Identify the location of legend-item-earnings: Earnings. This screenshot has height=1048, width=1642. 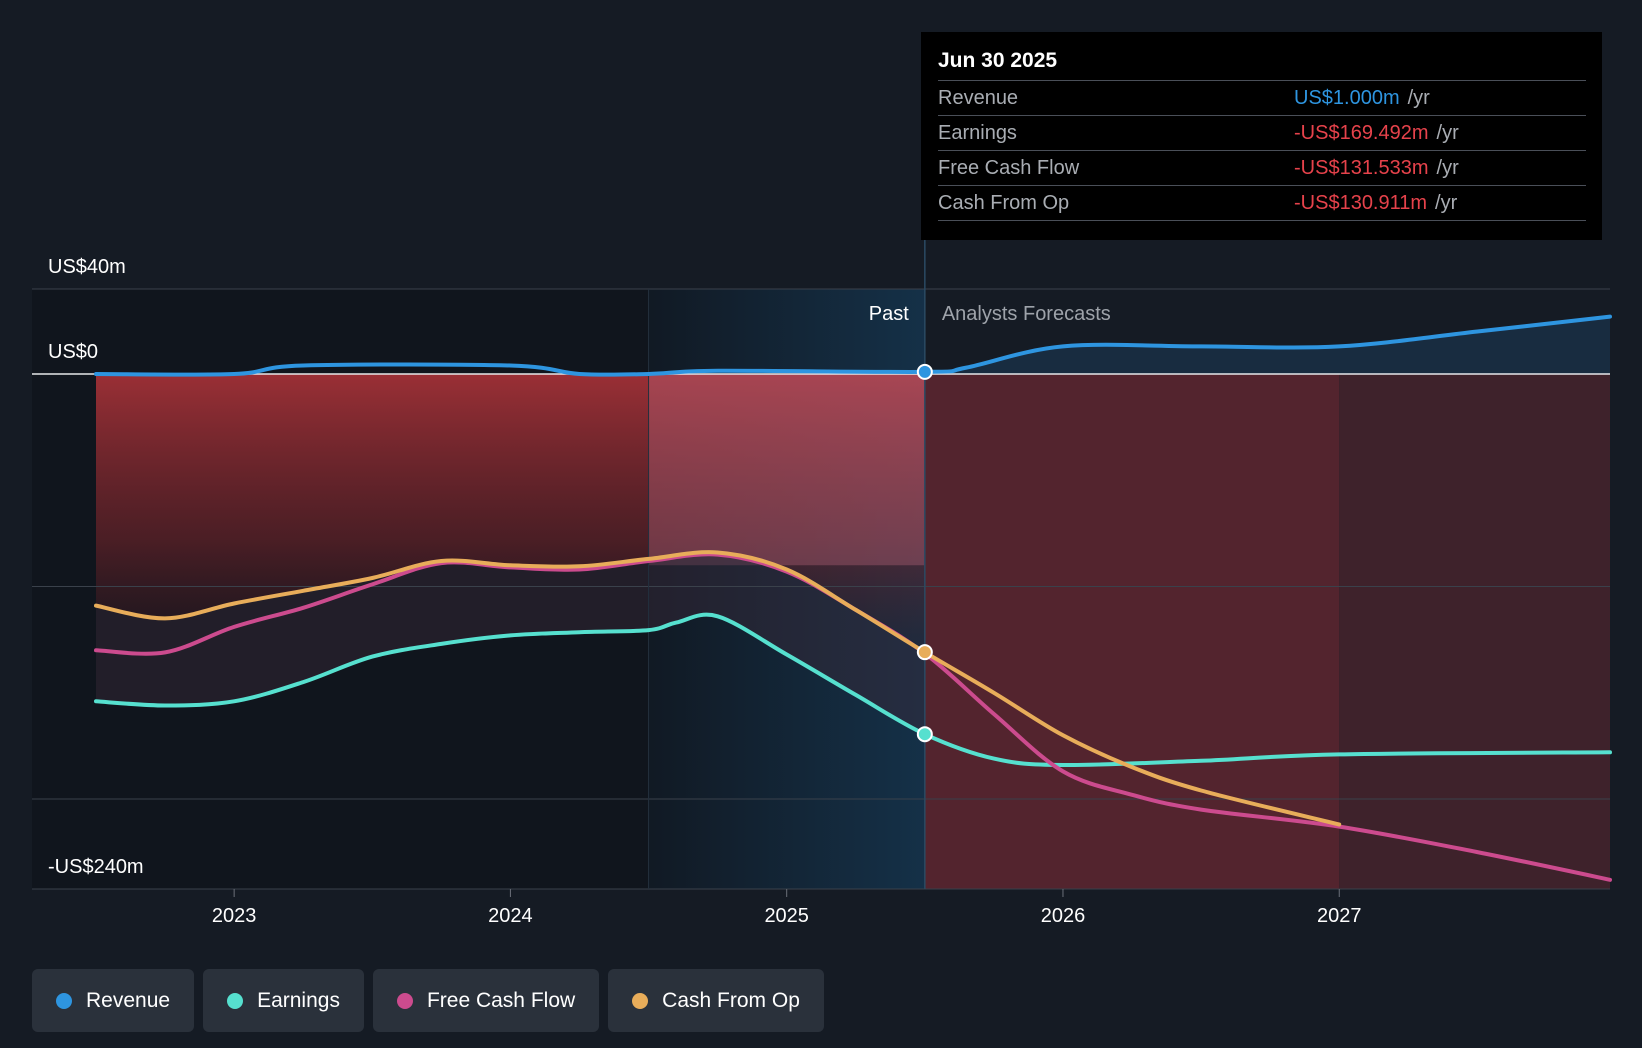
(283, 1000).